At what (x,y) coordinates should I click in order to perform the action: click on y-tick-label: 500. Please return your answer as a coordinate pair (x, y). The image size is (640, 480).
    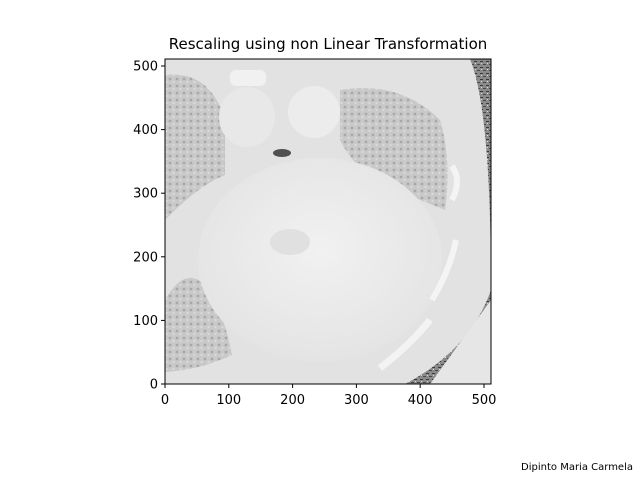
    Looking at the image, I should click on (145, 66).